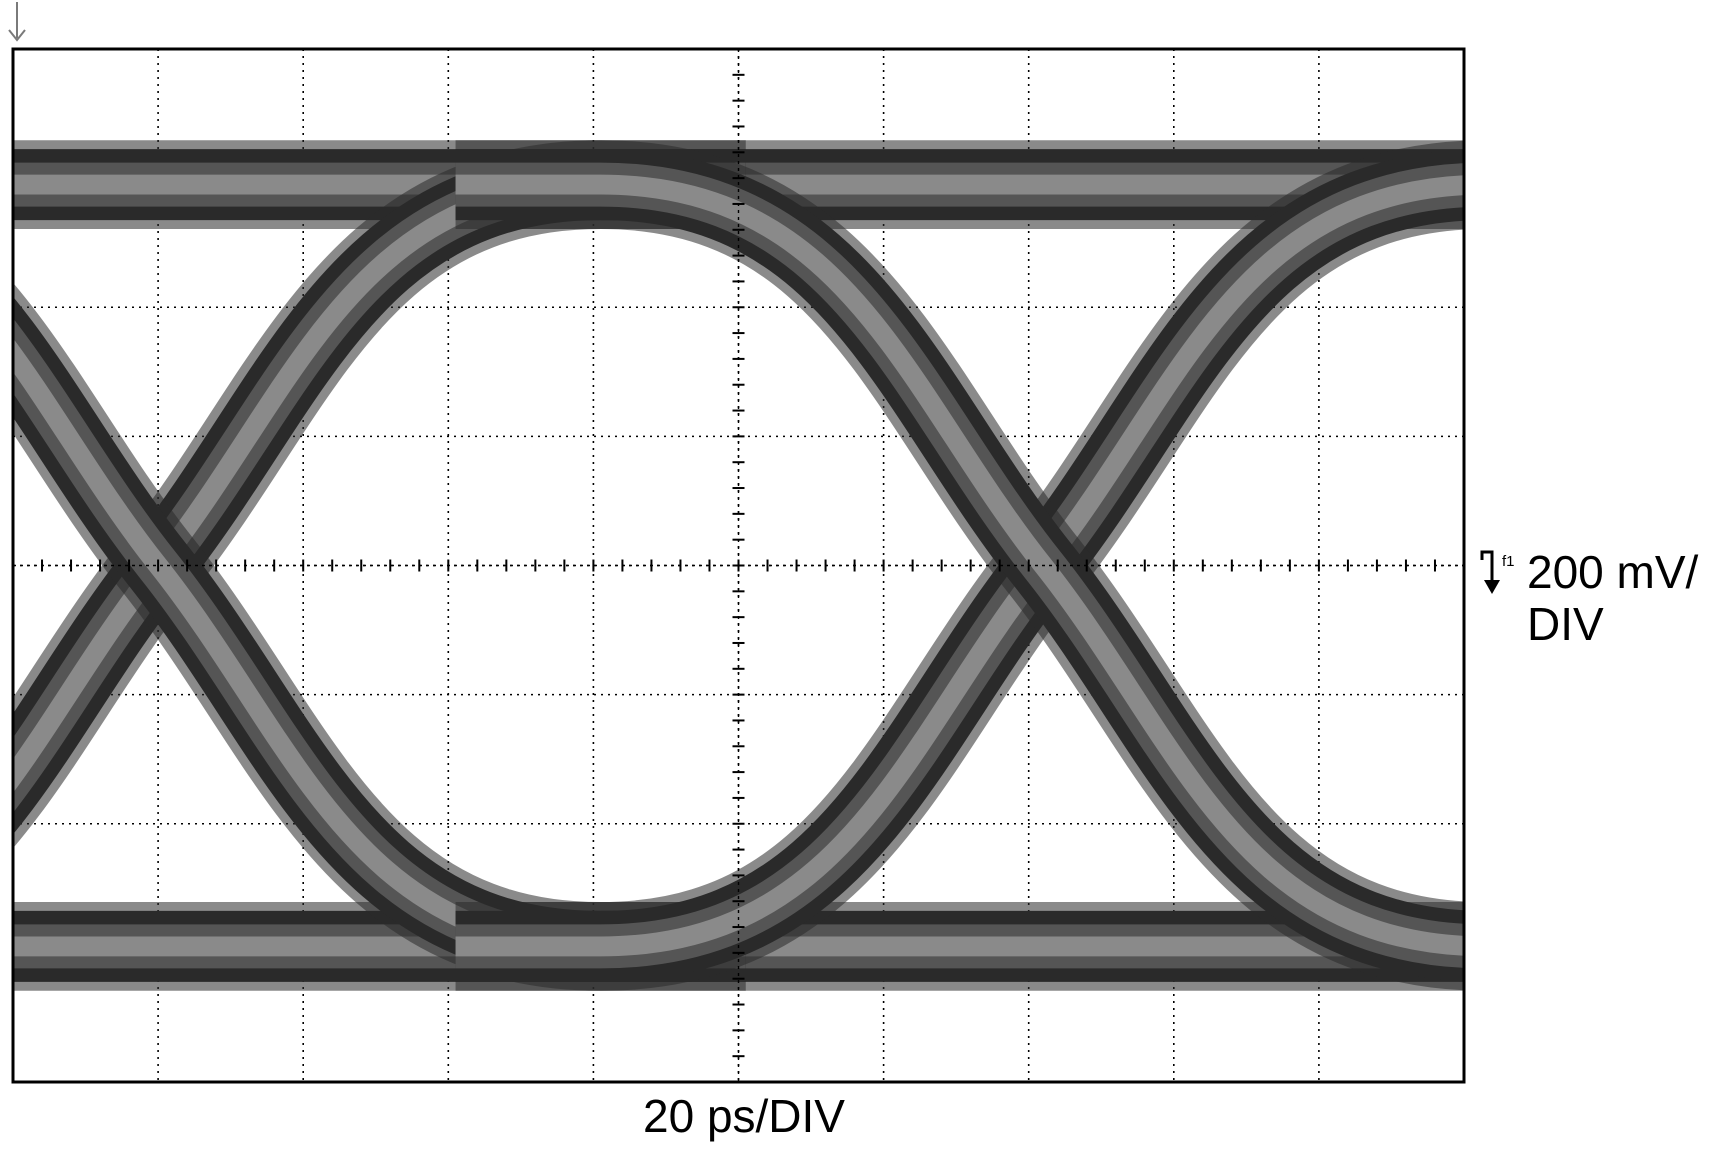 This screenshot has height=1154, width=1712. I want to click on channel-marker-label: f1, so click(1508, 561).